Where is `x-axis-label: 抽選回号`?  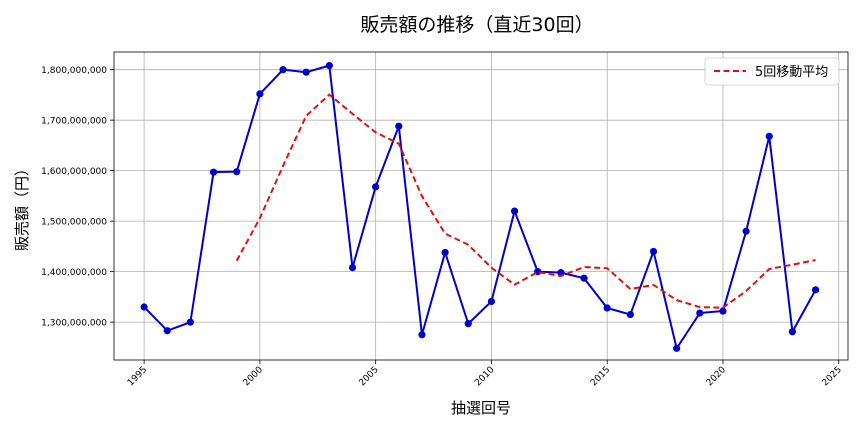 x-axis-label: 抽選回号 is located at coordinates (481, 408).